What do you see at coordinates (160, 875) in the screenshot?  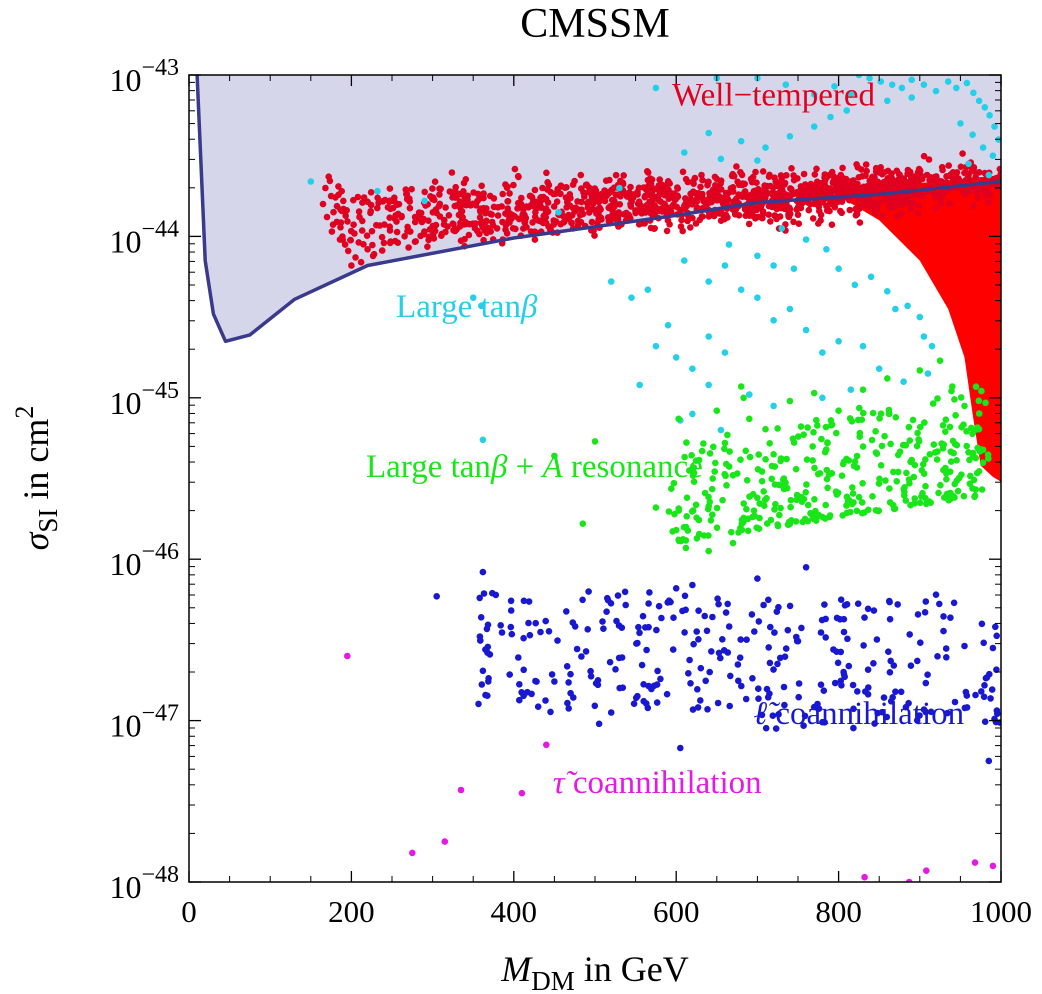 I see `y-tick-label-exponent: −48` at bounding box center [160, 875].